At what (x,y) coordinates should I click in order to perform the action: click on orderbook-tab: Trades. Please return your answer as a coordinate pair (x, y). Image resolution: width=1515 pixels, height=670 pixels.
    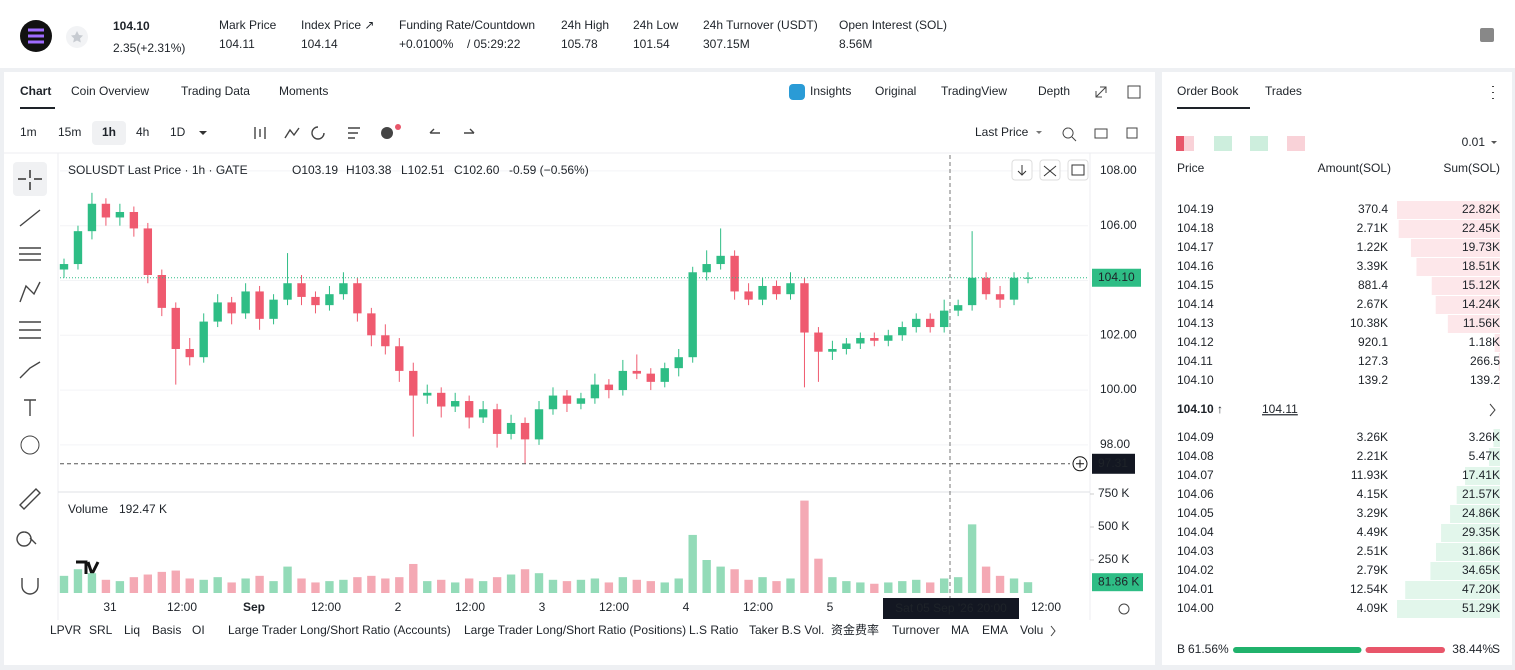
    Looking at the image, I should click on (1283, 91).